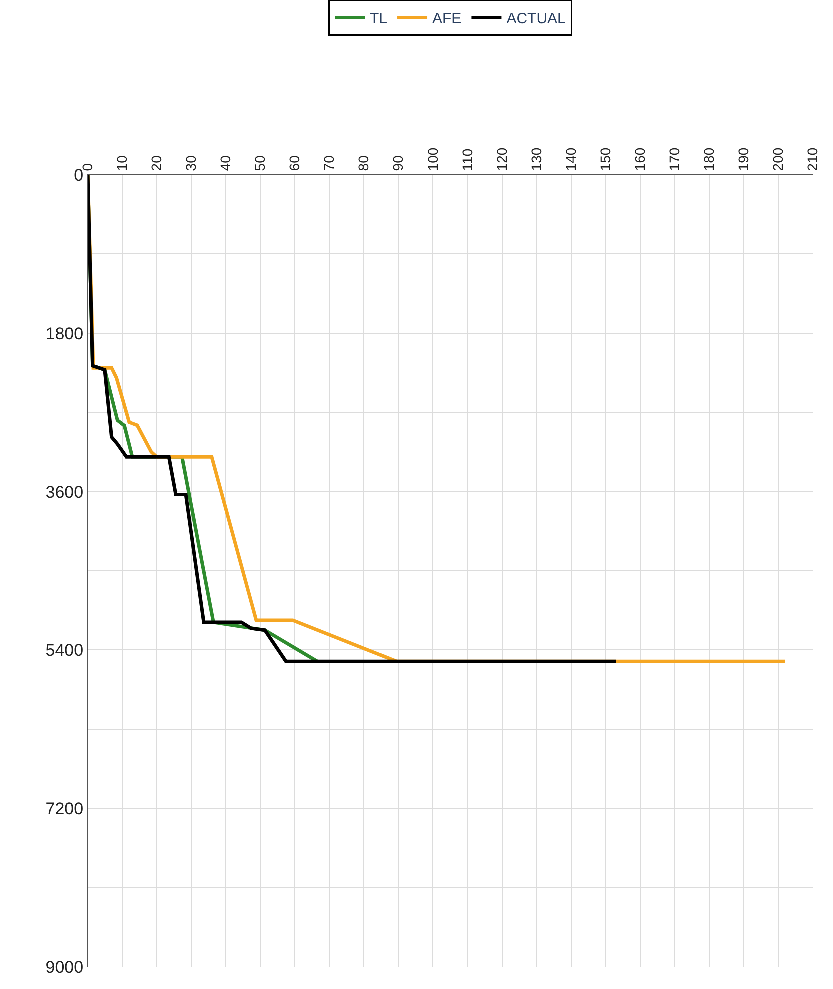 The image size is (833, 989). What do you see at coordinates (65, 650) in the screenshot?
I see `y-tick-label: 5400` at bounding box center [65, 650].